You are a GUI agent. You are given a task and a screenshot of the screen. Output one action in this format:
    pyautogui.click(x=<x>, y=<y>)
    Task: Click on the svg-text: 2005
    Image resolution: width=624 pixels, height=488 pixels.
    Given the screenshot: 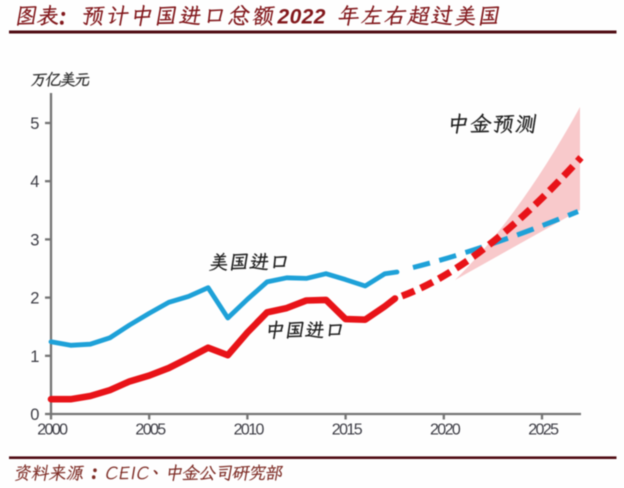 What is the action you would take?
    pyautogui.click(x=150, y=430)
    